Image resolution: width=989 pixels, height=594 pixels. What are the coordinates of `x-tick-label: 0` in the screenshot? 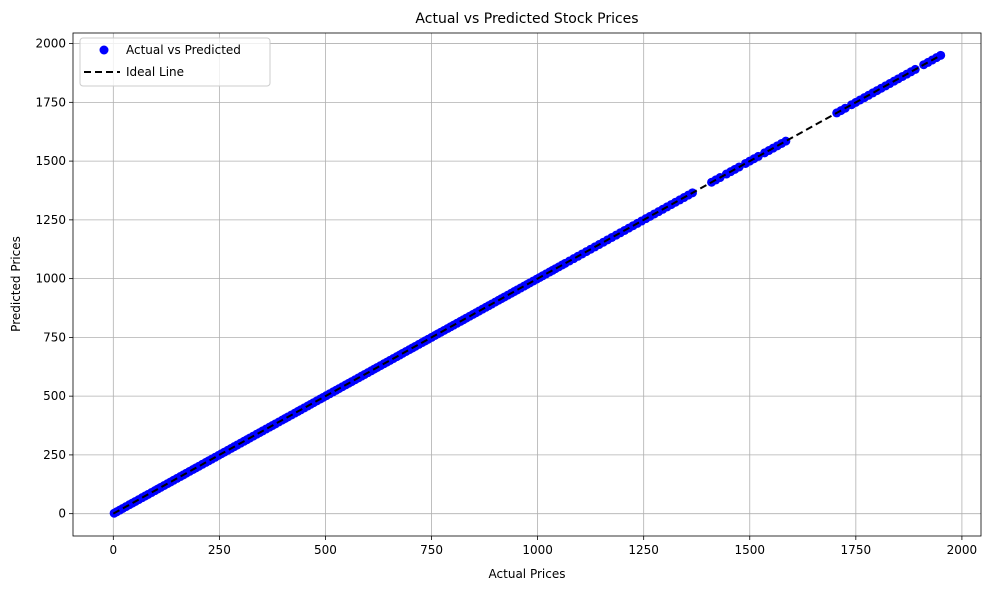 It's located at (113, 550).